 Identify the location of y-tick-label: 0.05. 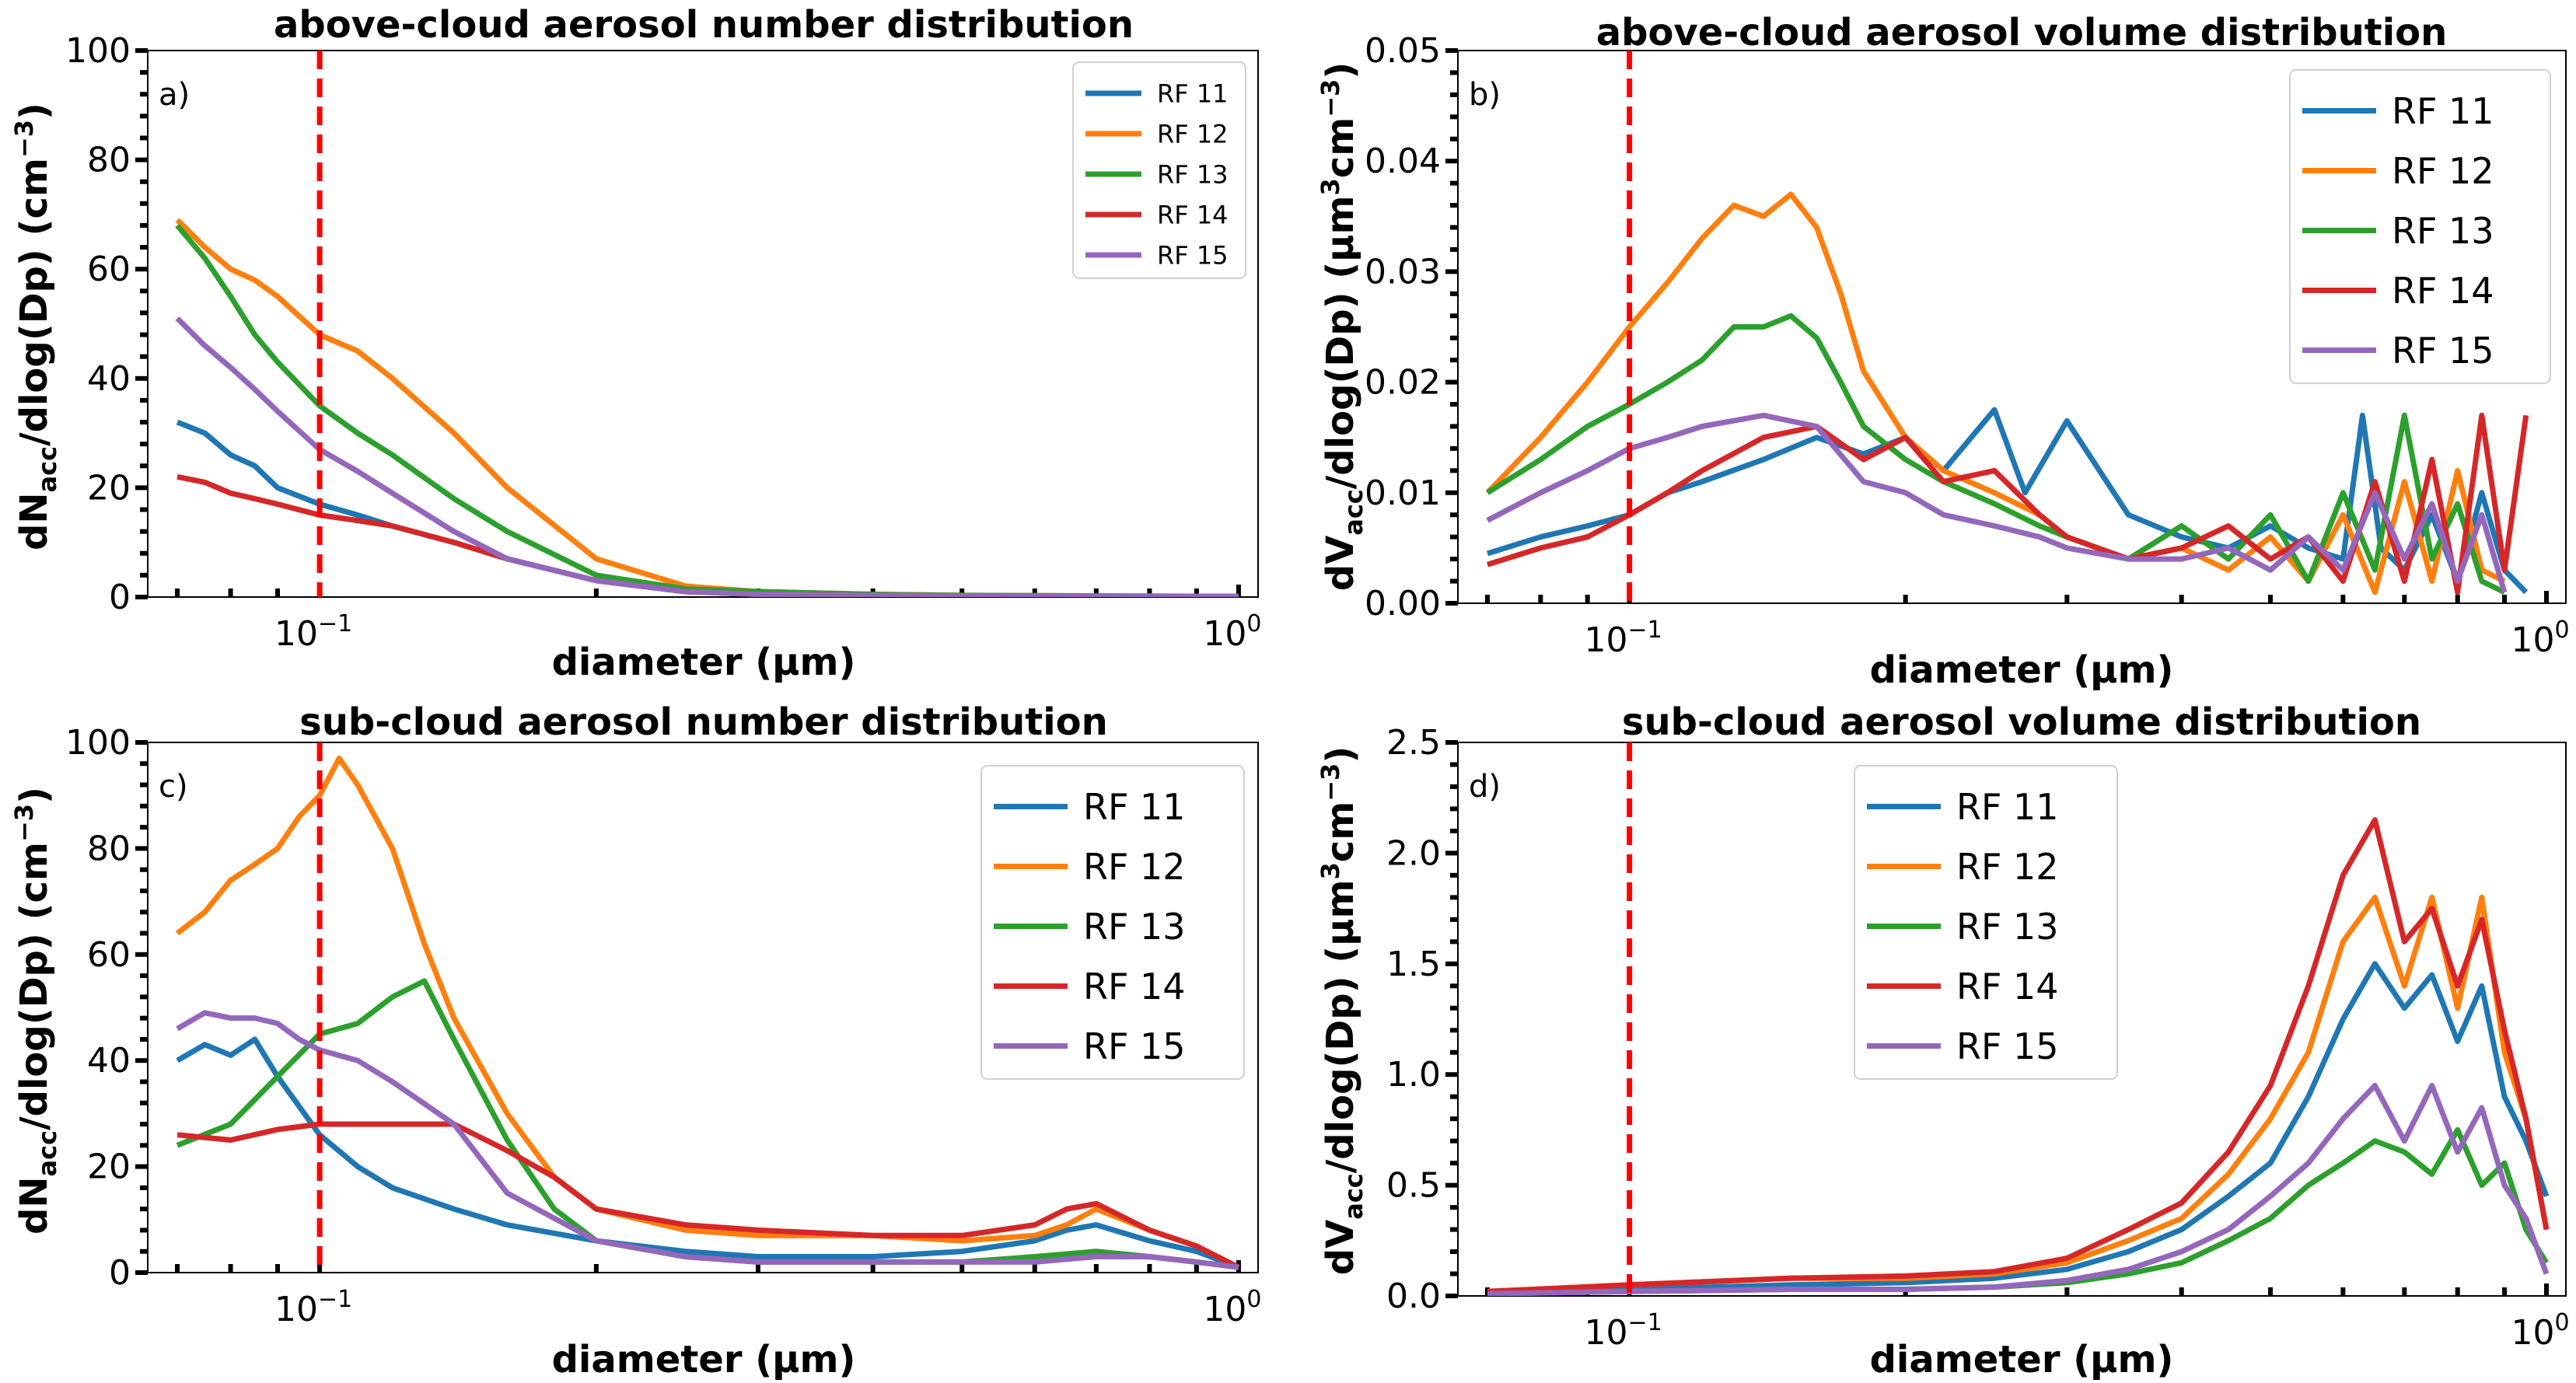
(1403, 51).